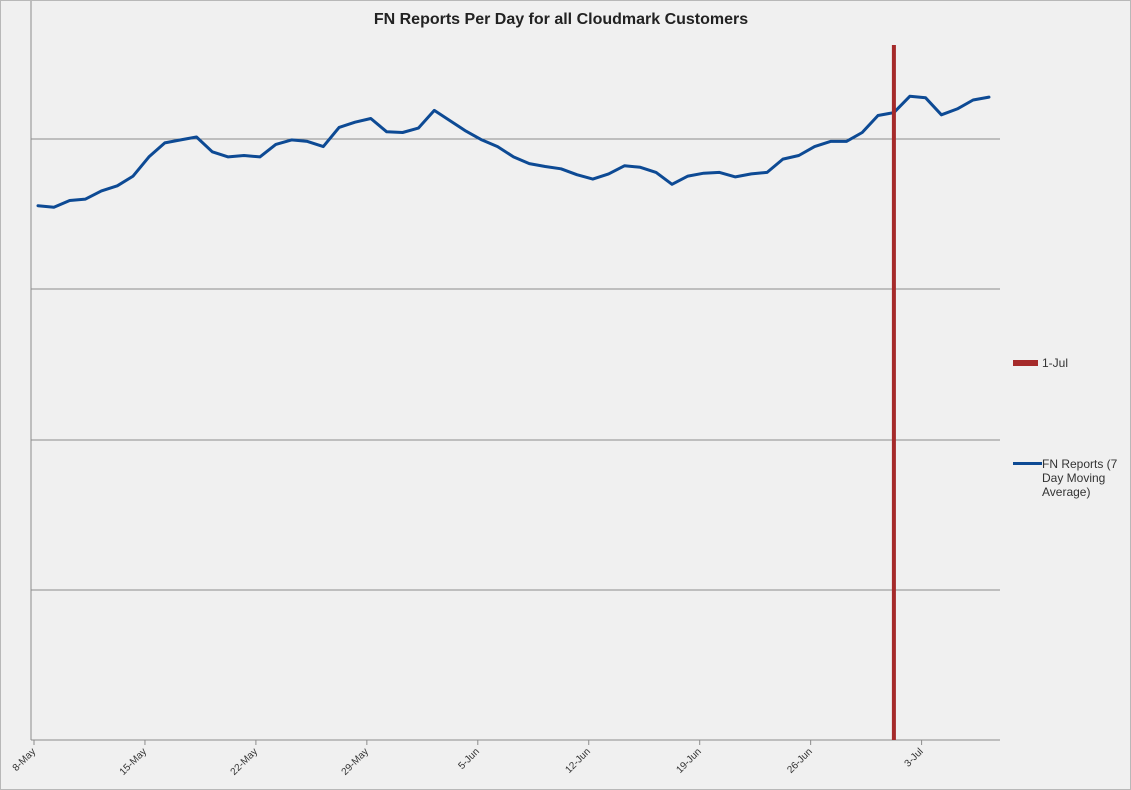 The image size is (1131, 790). What do you see at coordinates (1080, 478) in the screenshot?
I see `legend-label-fn-reports: FN Reports (7 Day Moving Average)` at bounding box center [1080, 478].